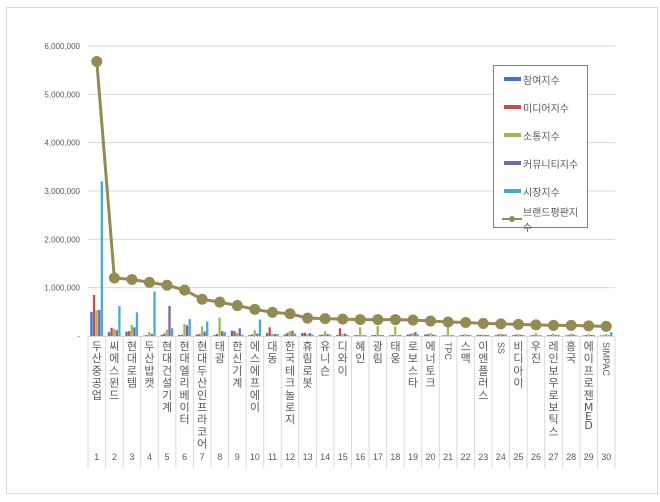 Image resolution: width=660 pixels, height=502 pixels. What do you see at coordinates (554, 457) in the screenshot?
I see `x-rank-label: 27` at bounding box center [554, 457].